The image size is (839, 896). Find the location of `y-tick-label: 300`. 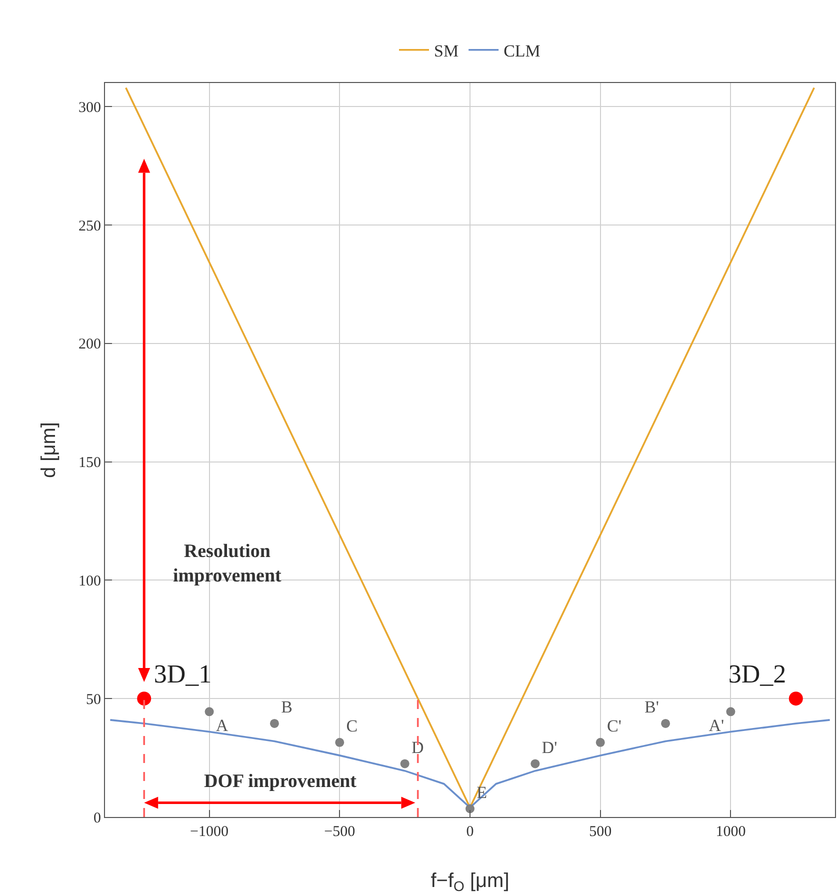

y-tick-label: 300 is located at coordinates (89, 108).